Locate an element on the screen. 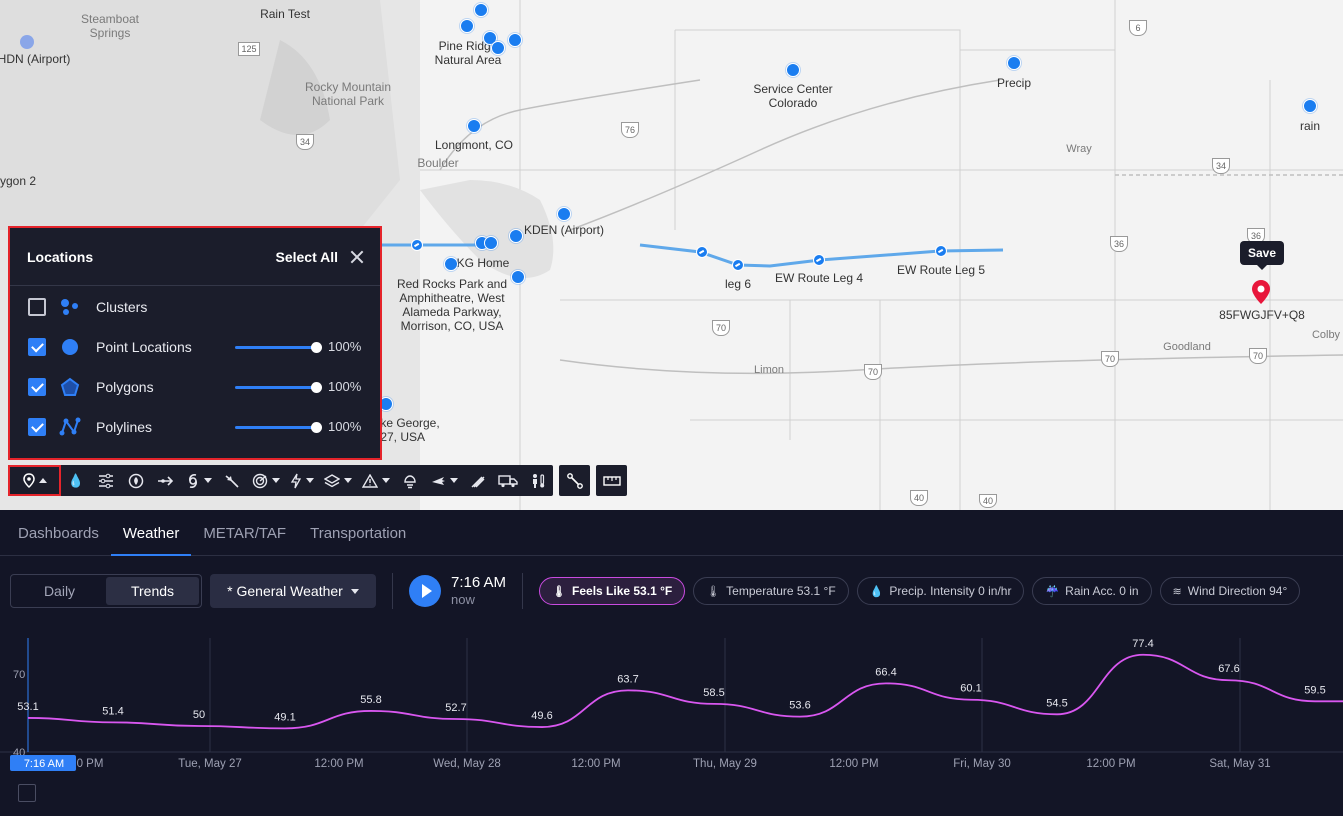  layer-label: Clusters is located at coordinates (122, 307).